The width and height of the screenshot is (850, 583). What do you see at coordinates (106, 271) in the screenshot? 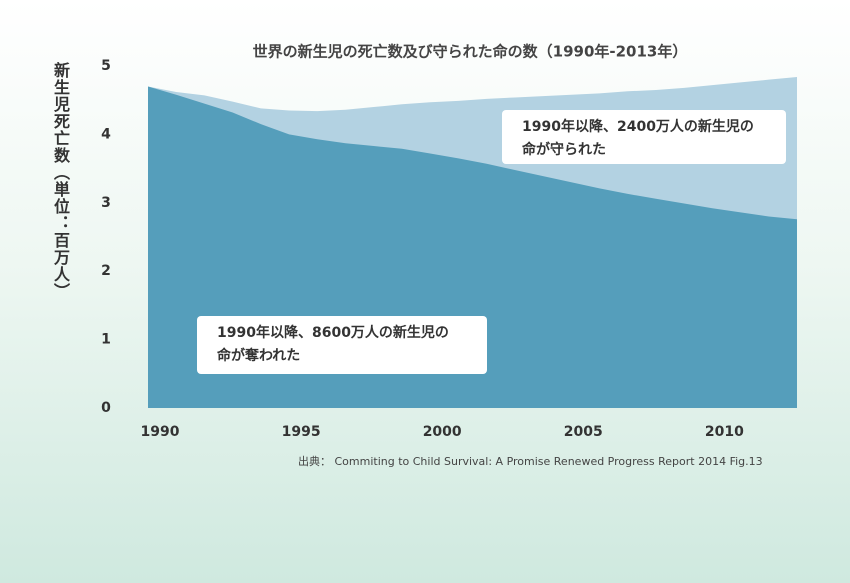
I see `y-tick-label: 2` at bounding box center [106, 271].